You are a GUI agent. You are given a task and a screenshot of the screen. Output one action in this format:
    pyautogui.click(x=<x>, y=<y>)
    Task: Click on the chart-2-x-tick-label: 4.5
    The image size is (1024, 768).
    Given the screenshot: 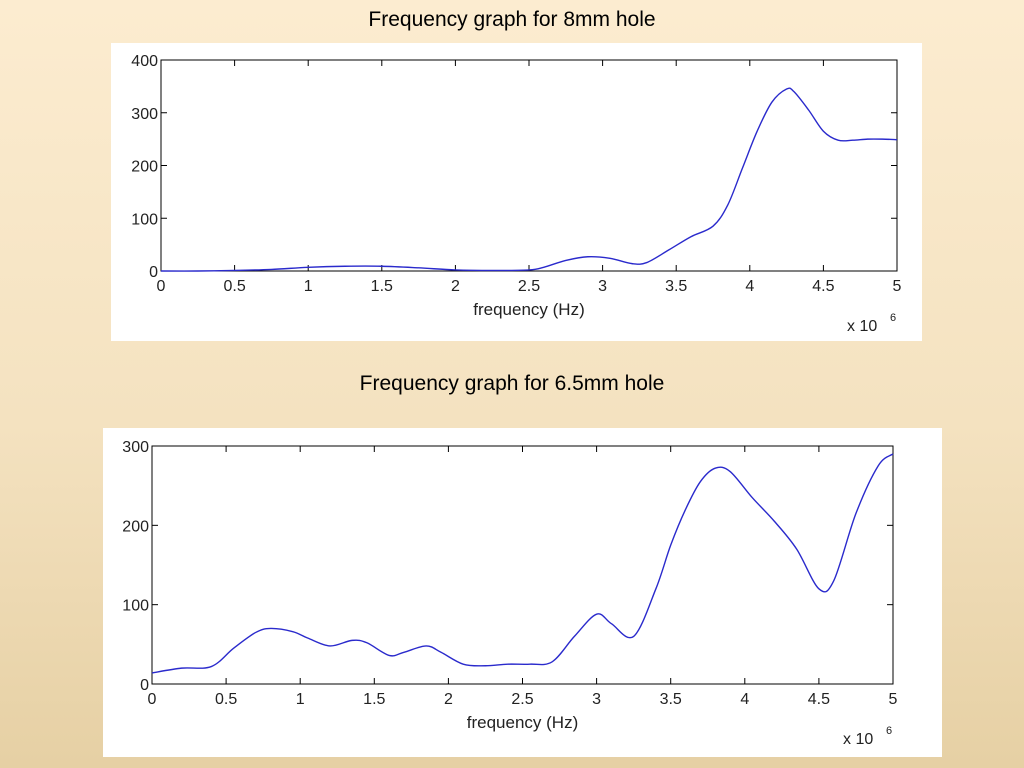 What is the action you would take?
    pyautogui.click(x=819, y=699)
    